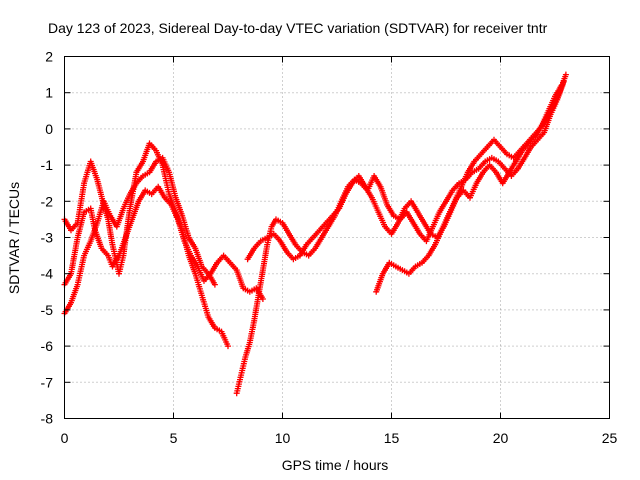 The height and width of the screenshot is (480, 640). What do you see at coordinates (65, 438) in the screenshot?
I see `x-tick-label: 0` at bounding box center [65, 438].